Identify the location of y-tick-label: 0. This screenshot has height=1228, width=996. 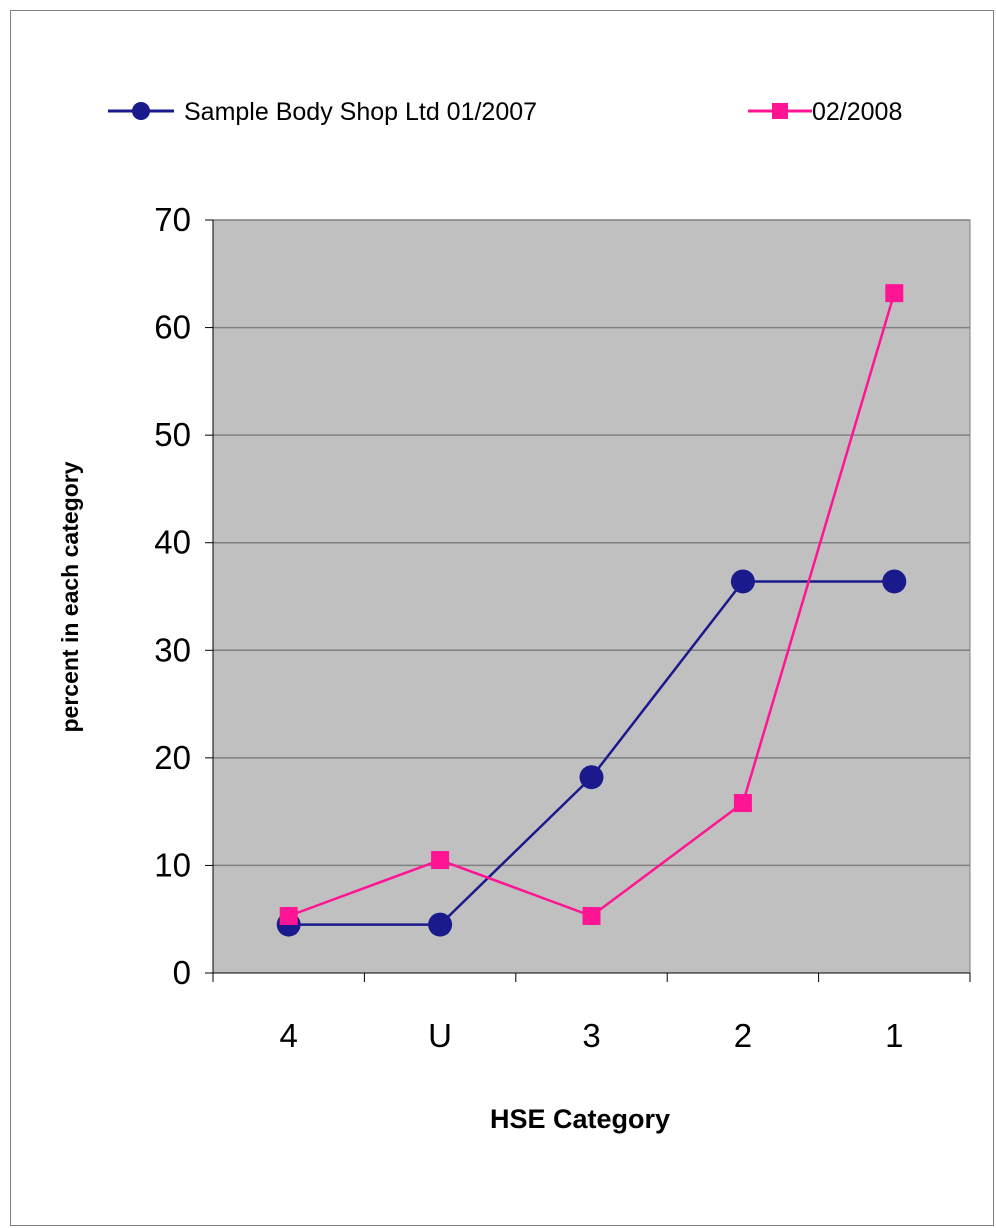
(182, 972).